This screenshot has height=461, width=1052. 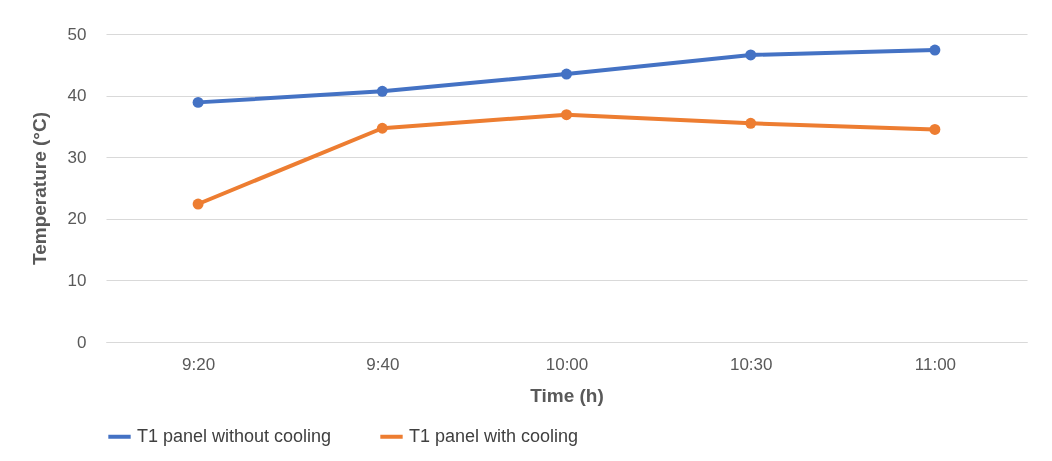 I want to click on y-tick-label: 40, so click(x=77, y=96).